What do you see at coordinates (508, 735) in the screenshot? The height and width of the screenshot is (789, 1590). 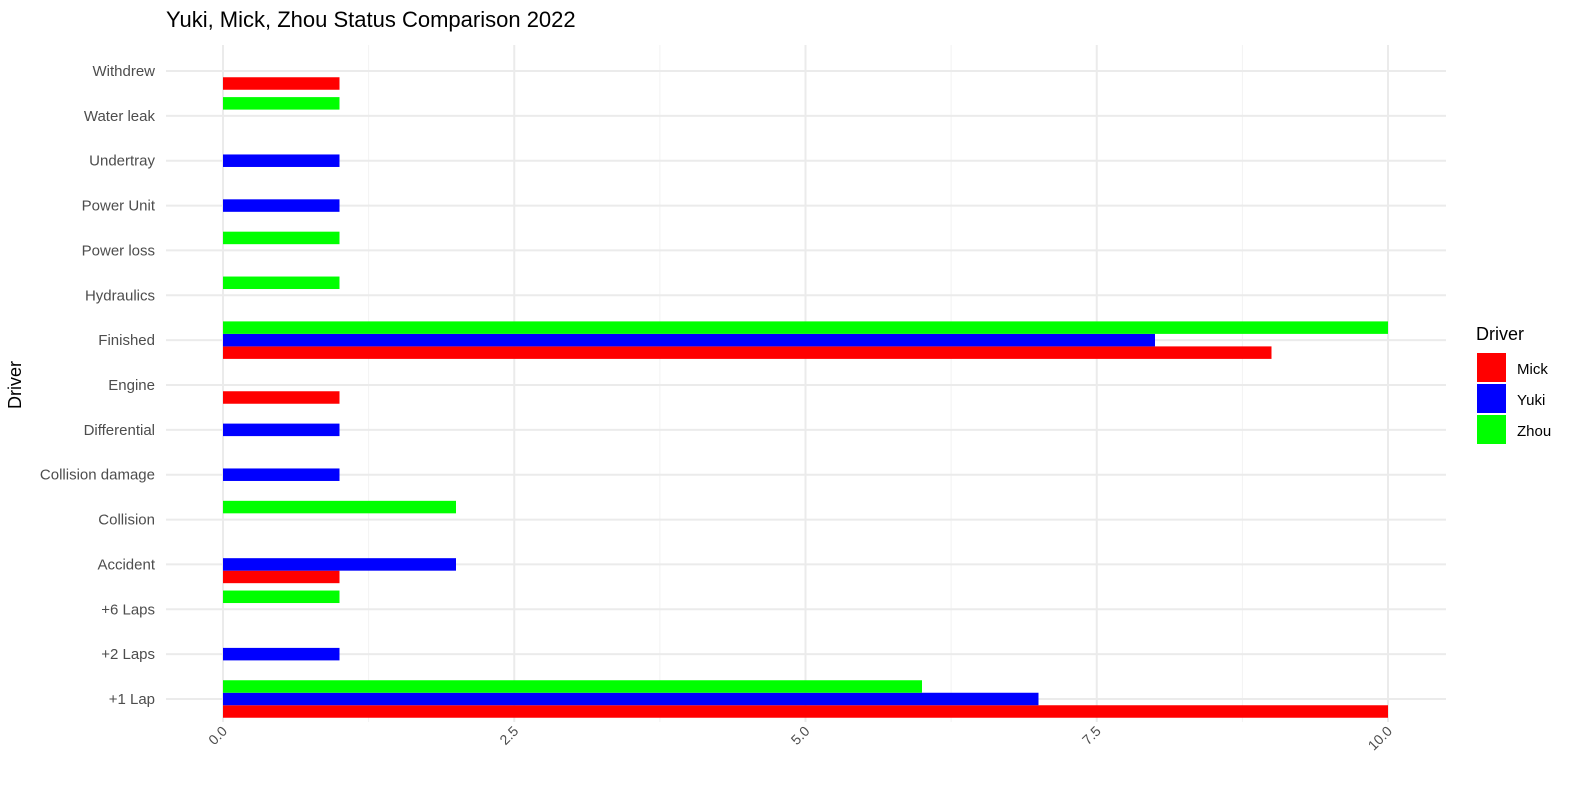 I see `x-tick-label: 2.5` at bounding box center [508, 735].